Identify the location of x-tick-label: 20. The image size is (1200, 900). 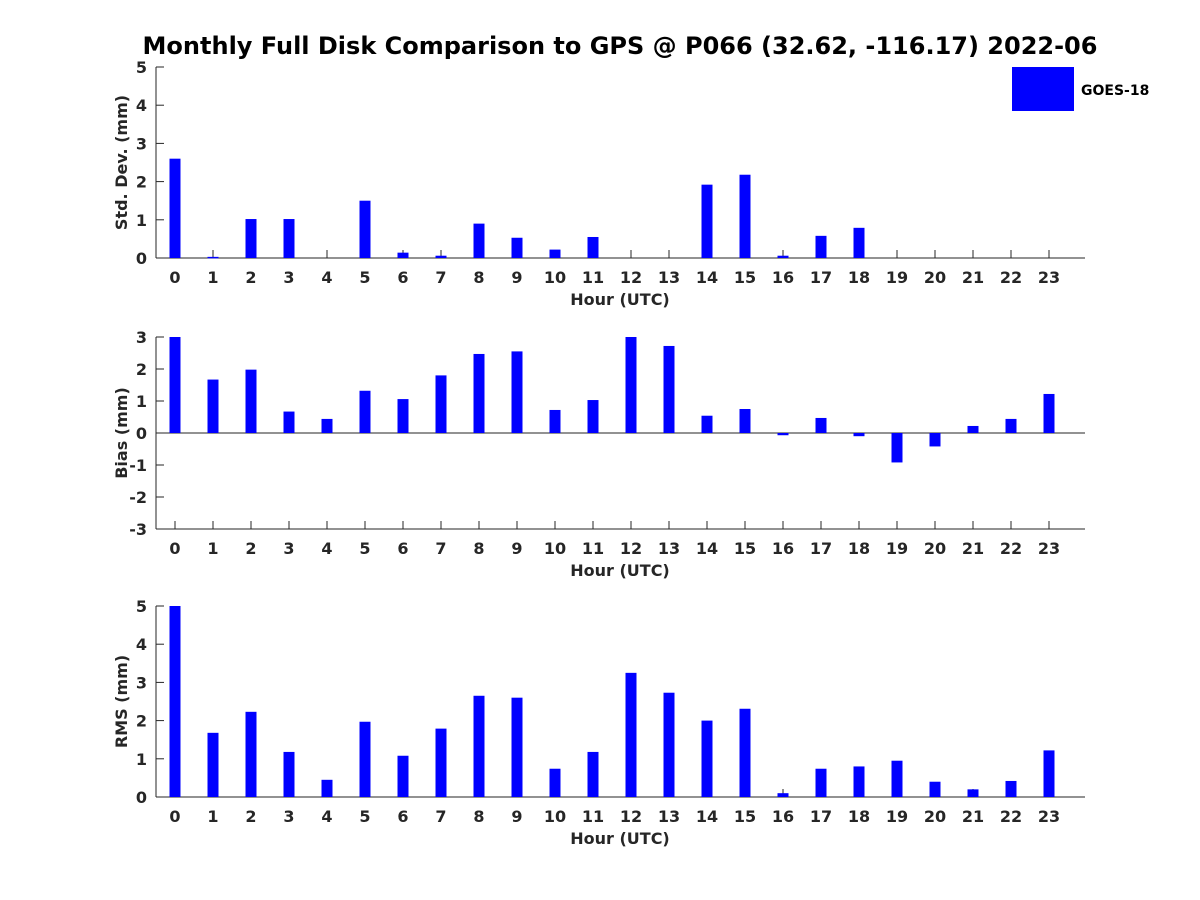
(935, 816).